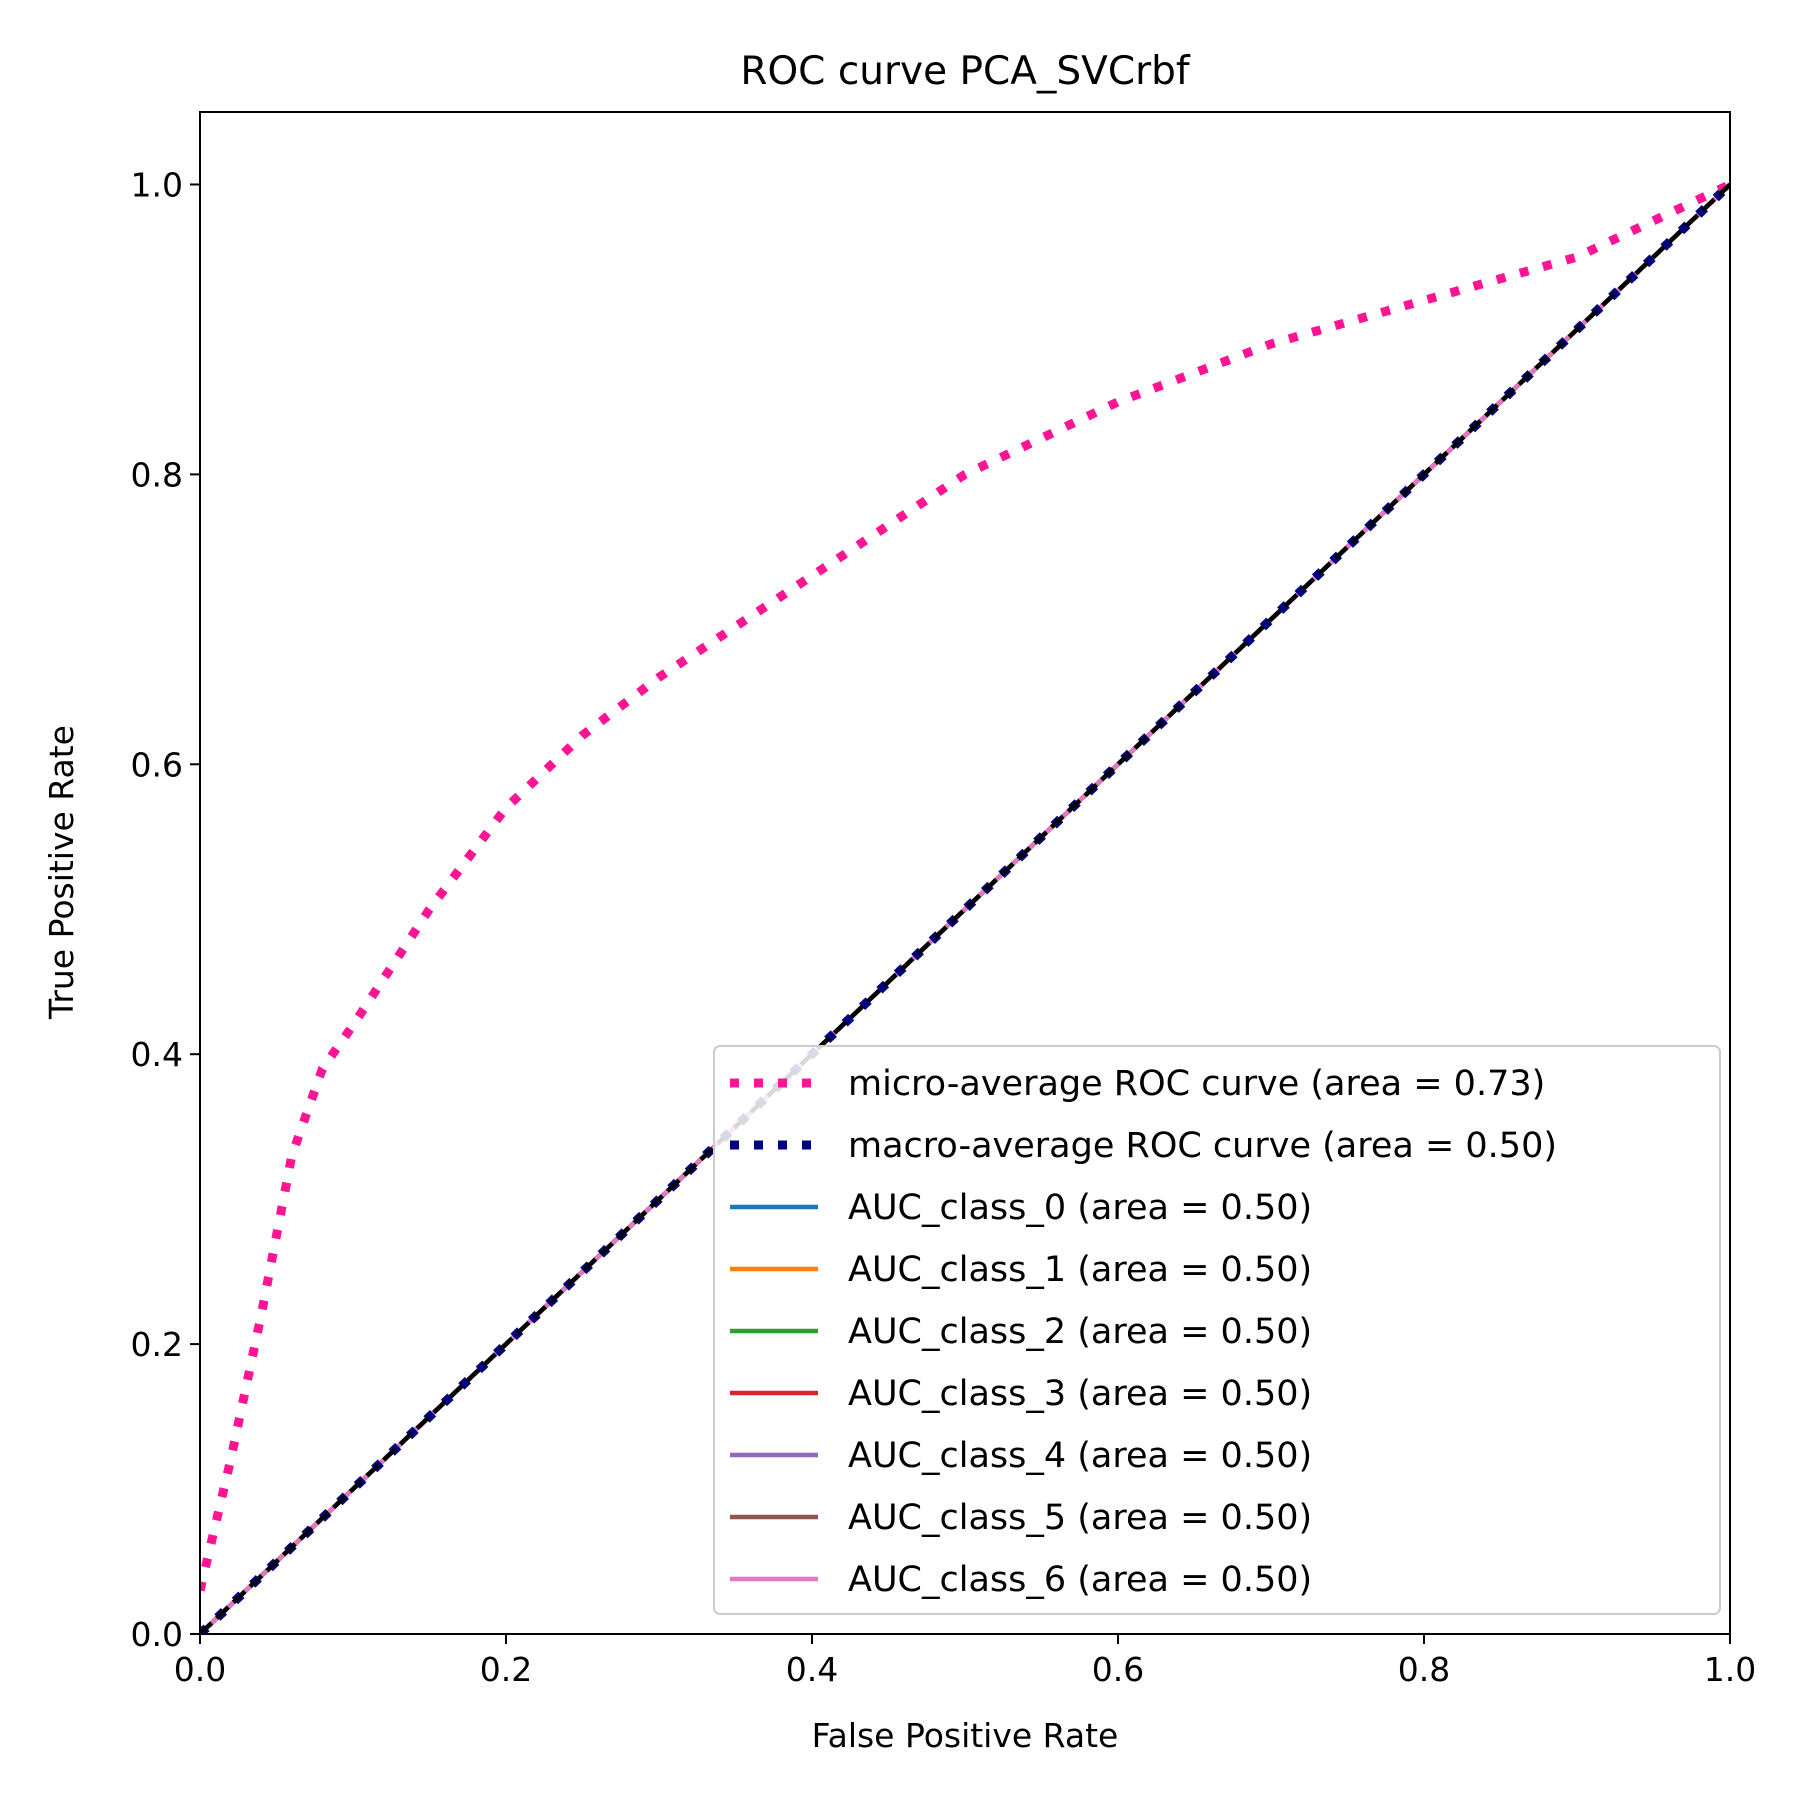  I want to click on legend-label: AUC_class_5 (area = 0.50), so click(1080, 1518).